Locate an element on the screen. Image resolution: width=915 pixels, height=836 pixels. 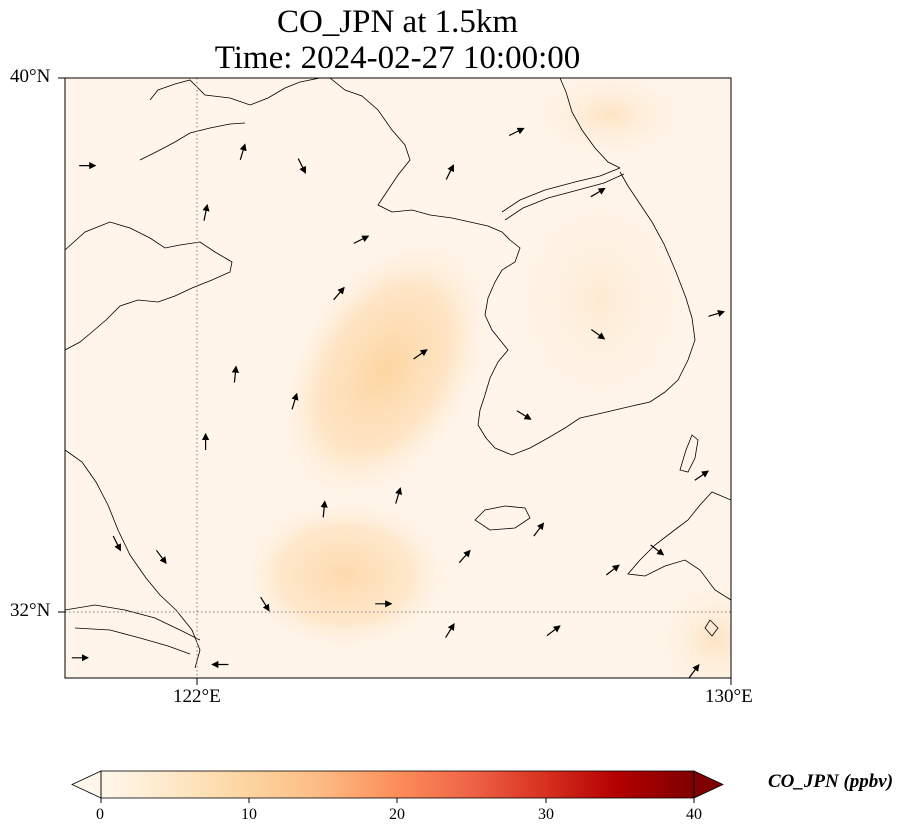
lat-label-32: 32°N is located at coordinates (30, 610).